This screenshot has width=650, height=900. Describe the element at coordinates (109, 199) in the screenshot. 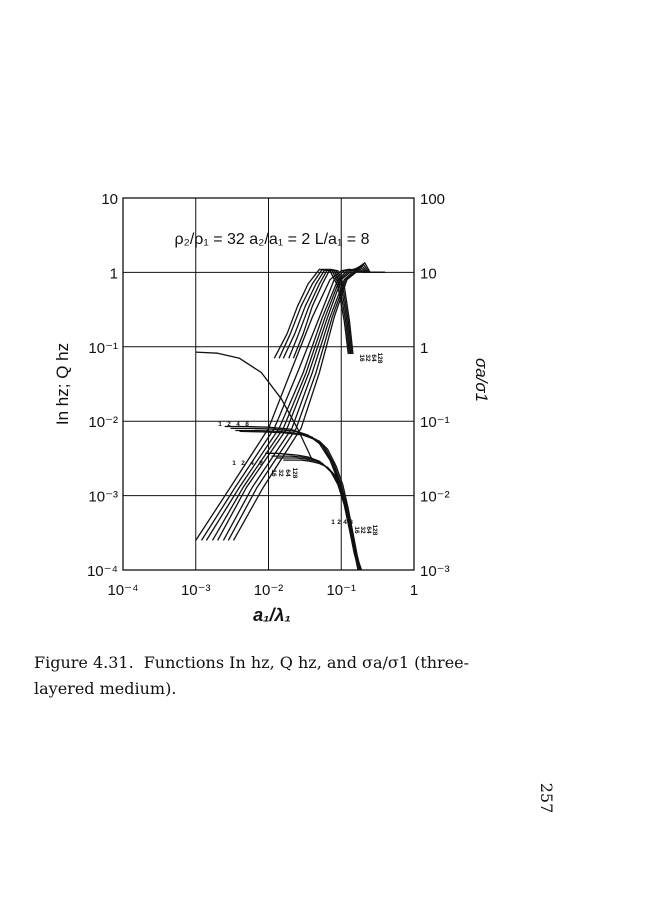

I see `y-left-tick-label: 10` at that location.